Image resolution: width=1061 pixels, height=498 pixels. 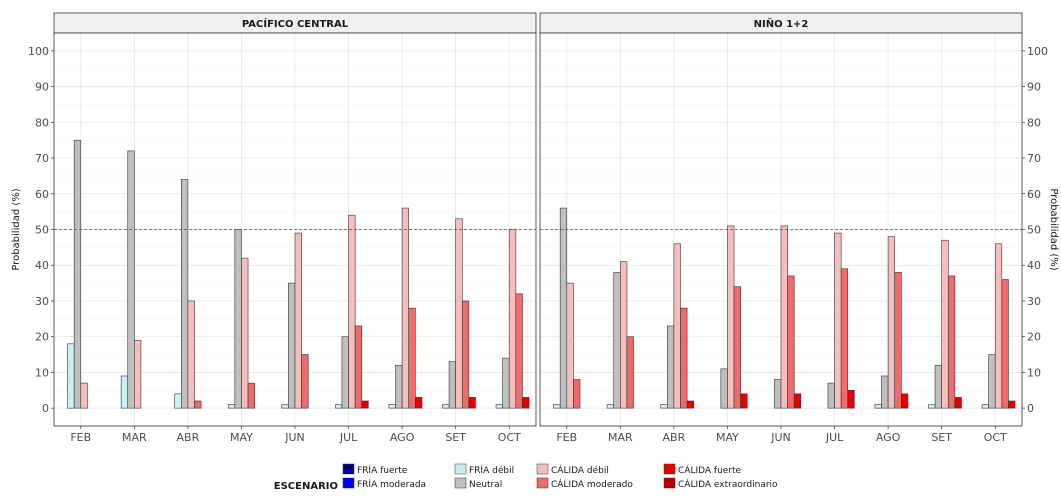 What do you see at coordinates (42, 337) in the screenshot?
I see `y-tick-label-left: 20` at bounding box center [42, 337].